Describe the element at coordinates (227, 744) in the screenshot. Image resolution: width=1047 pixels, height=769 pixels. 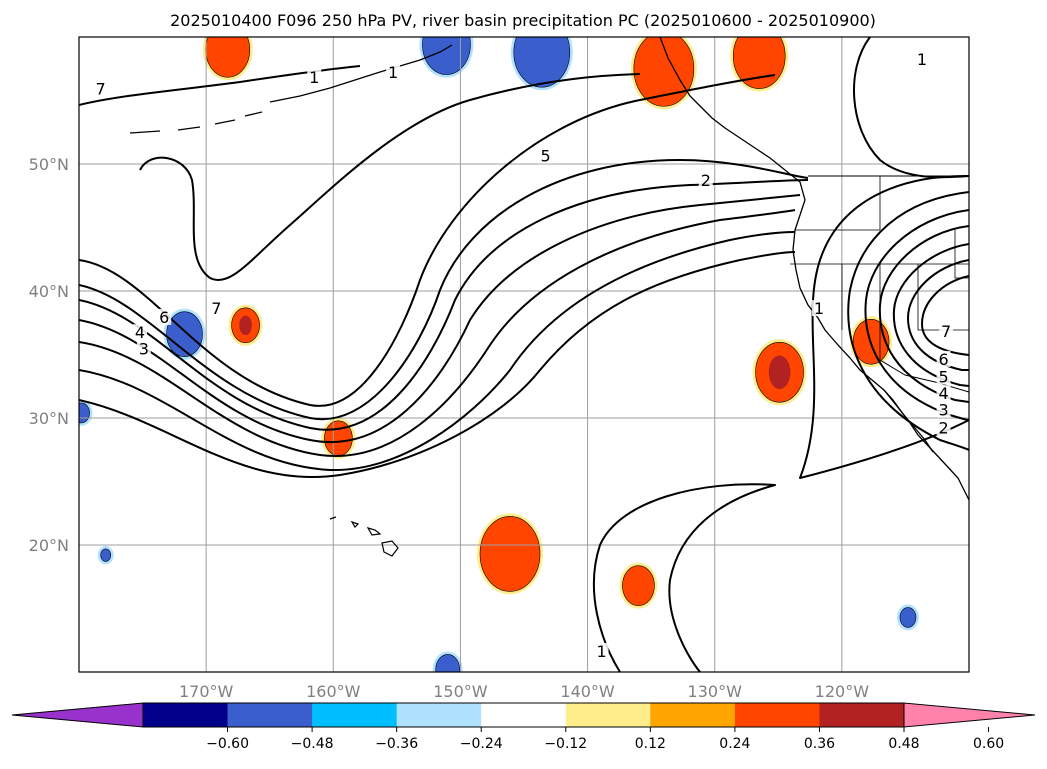
I see `colorbar-tick-label: −0.60` at that location.